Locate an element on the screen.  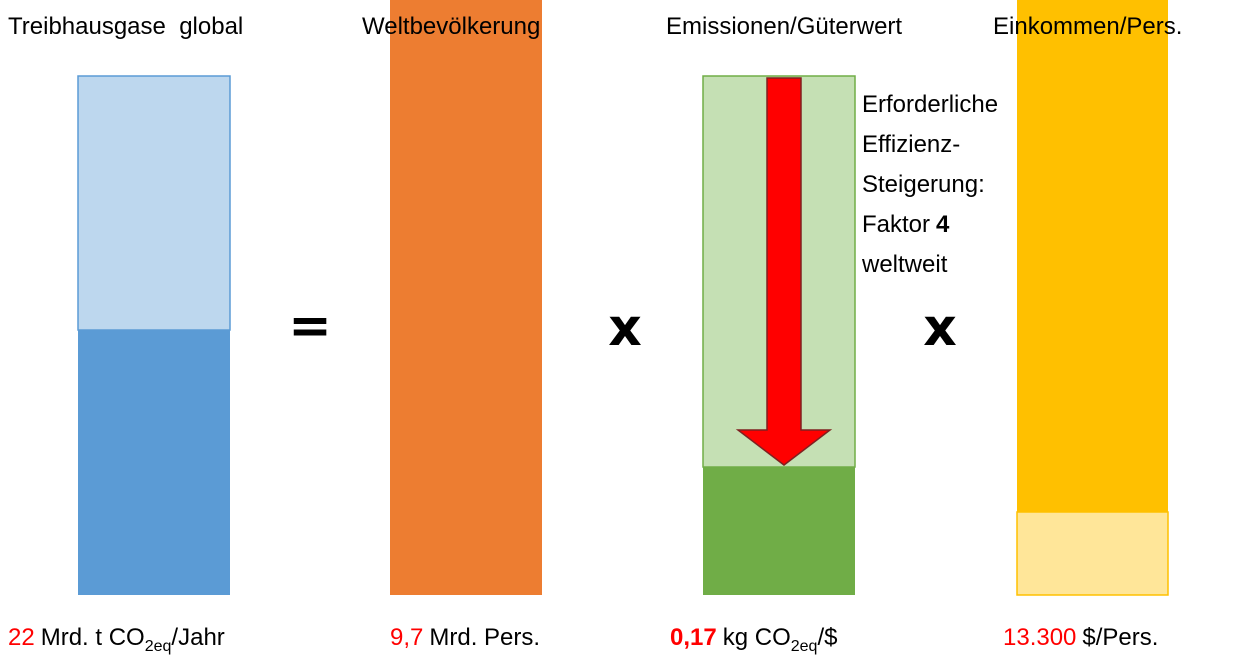
label-value: 13.300 is located at coordinates (1039, 637).